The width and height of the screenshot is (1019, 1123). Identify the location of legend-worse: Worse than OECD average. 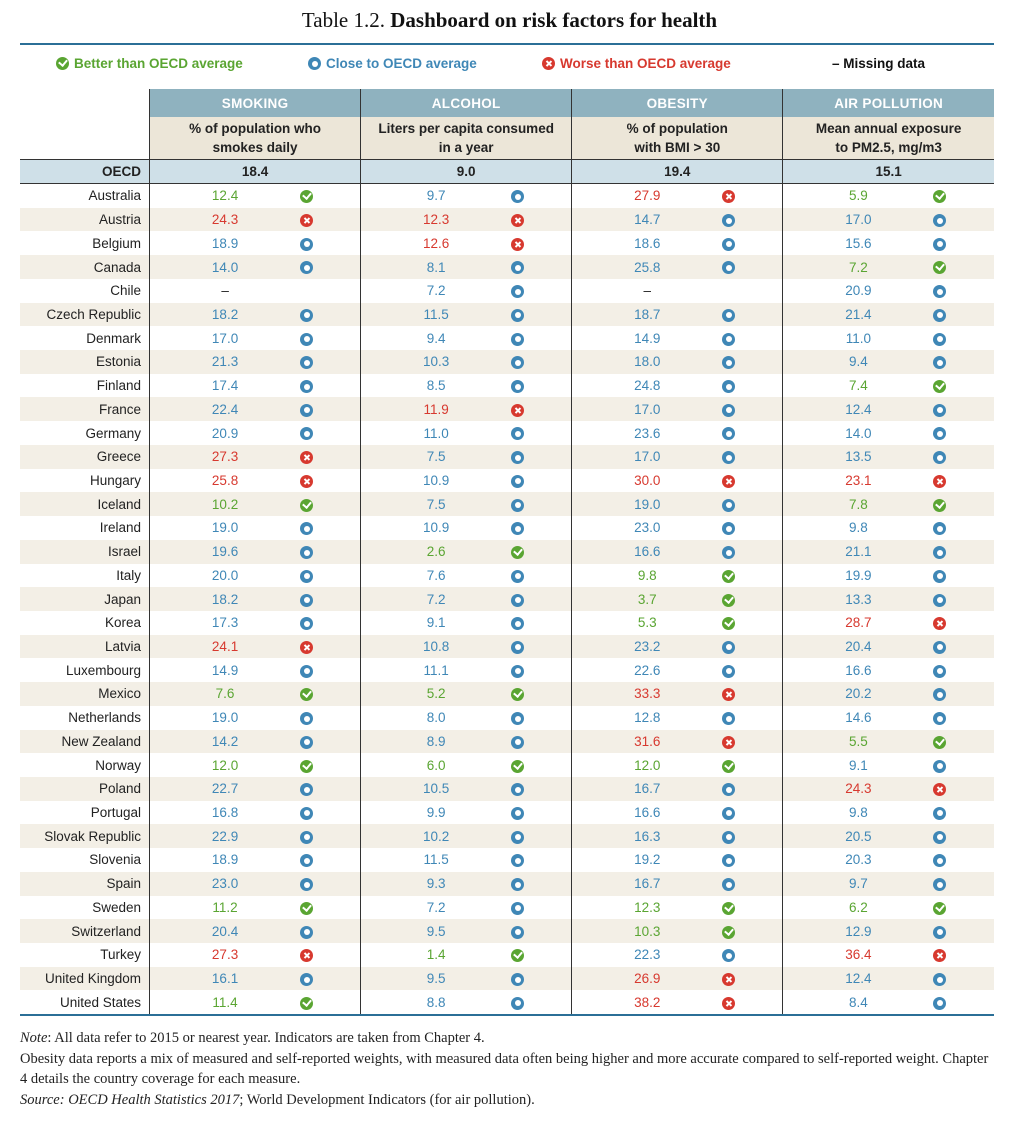
(636, 63).